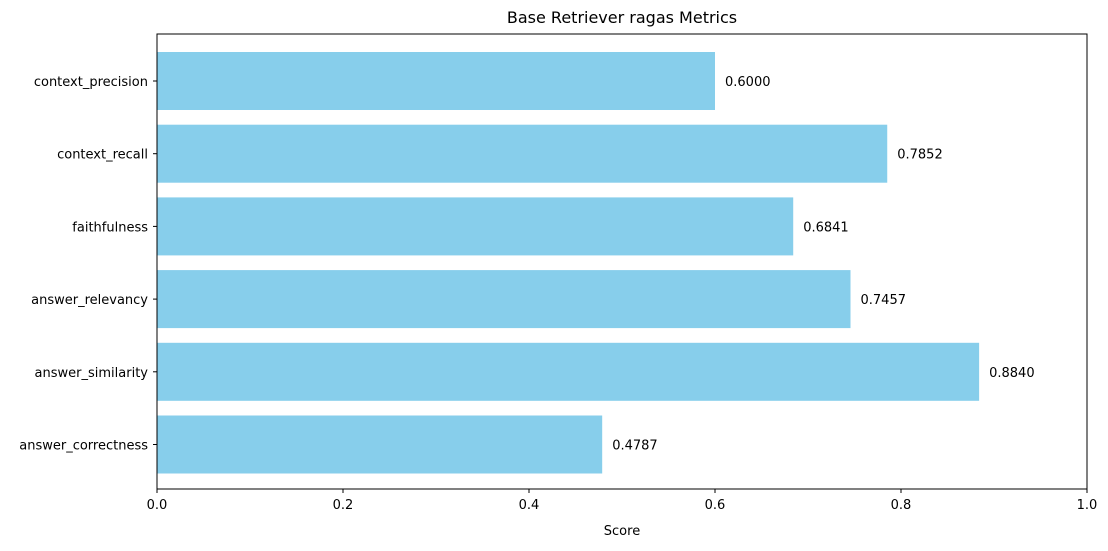  Describe the element at coordinates (715, 505) in the screenshot. I see `x-tick-label: 0.6` at that location.